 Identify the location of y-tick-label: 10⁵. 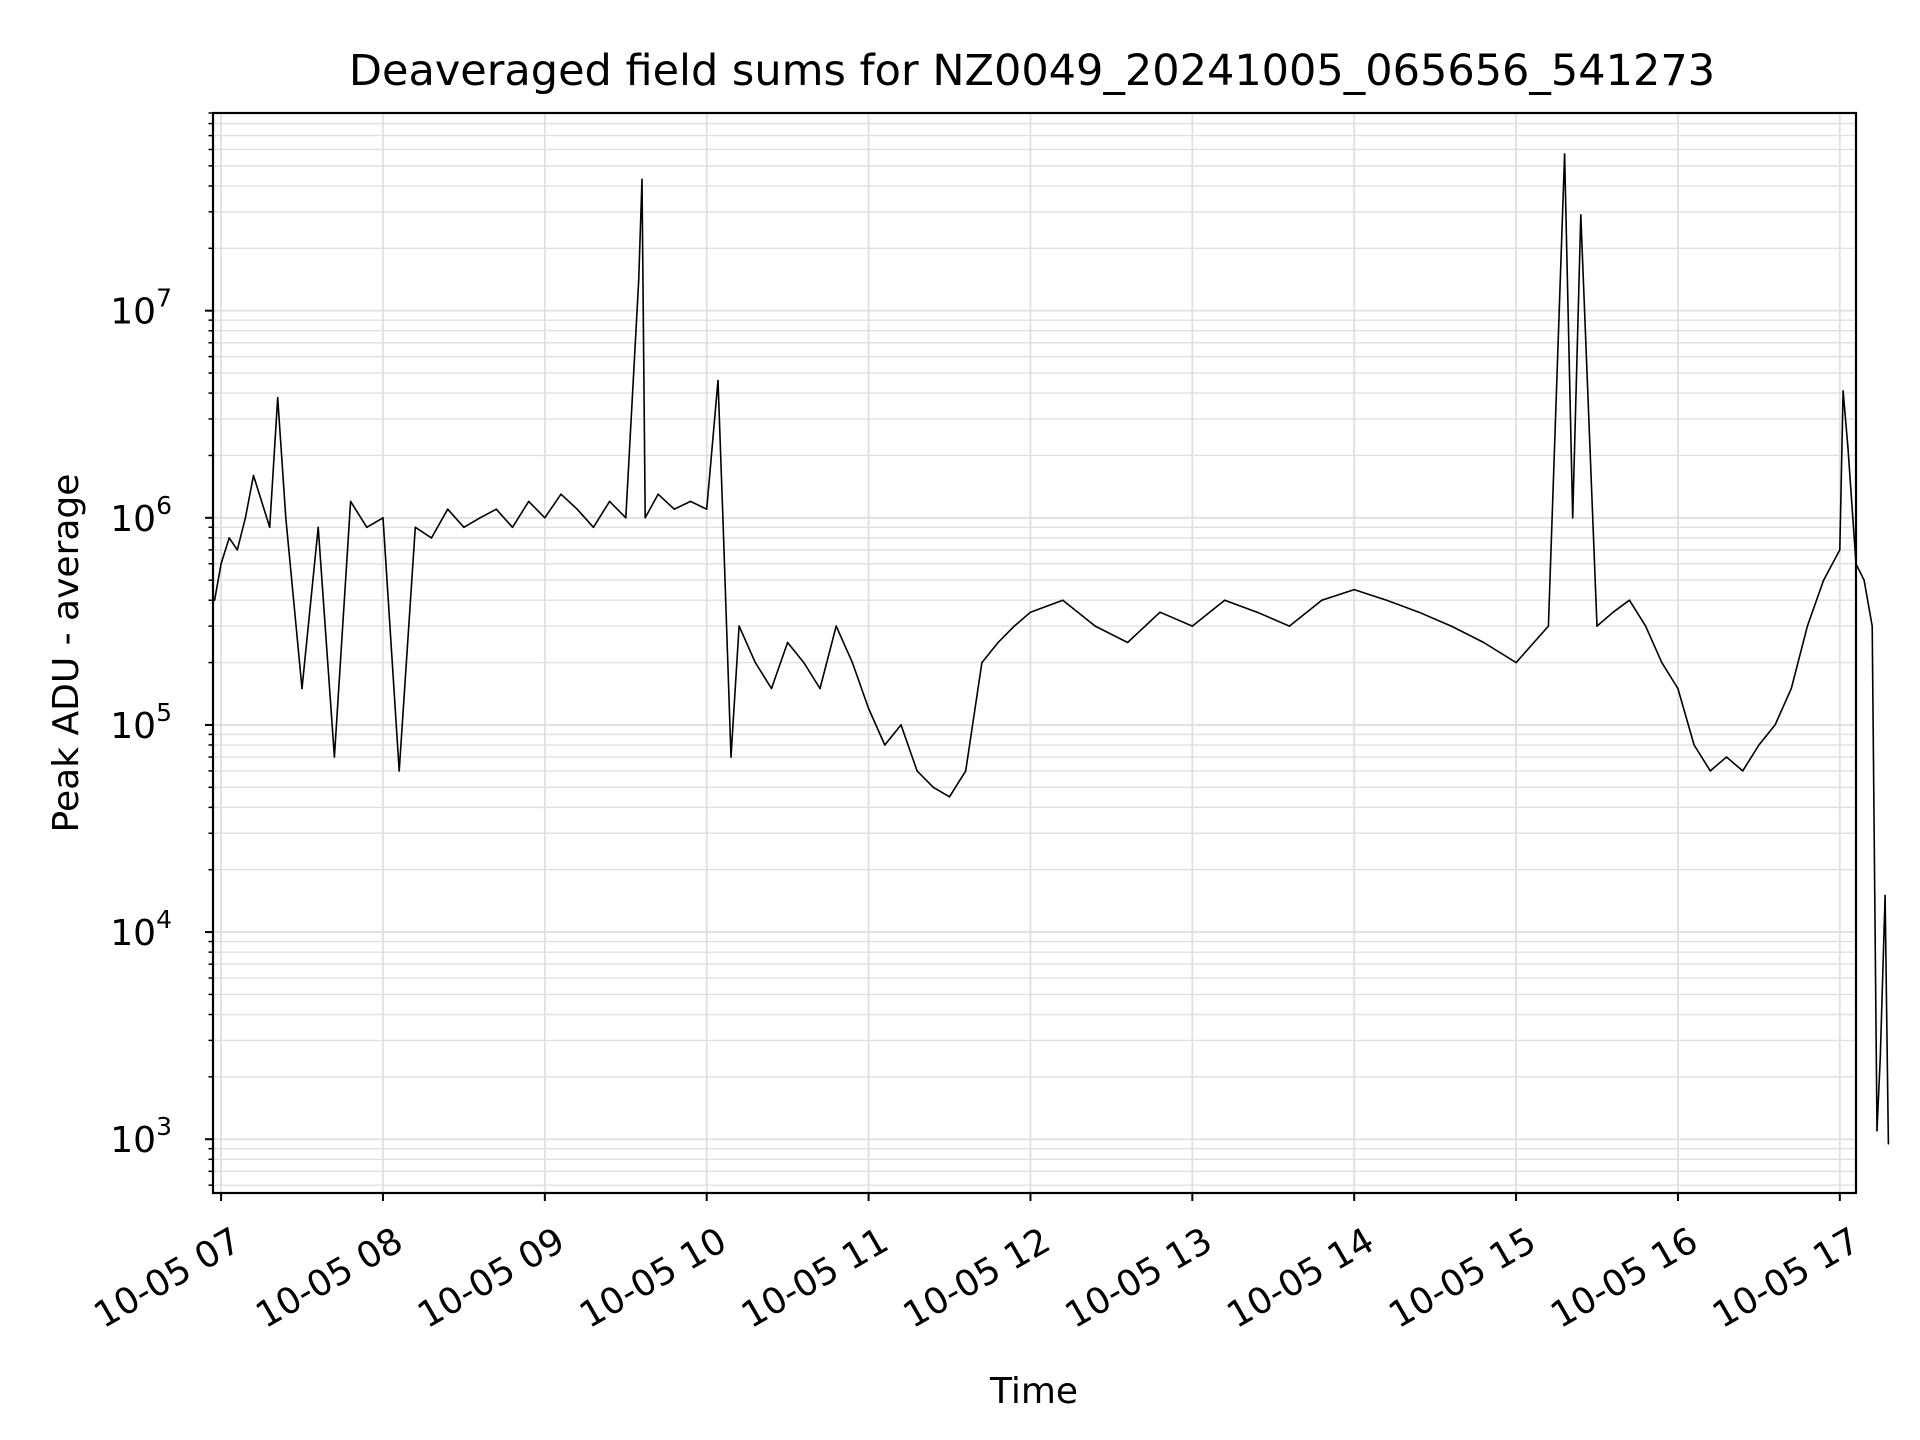
(141, 722).